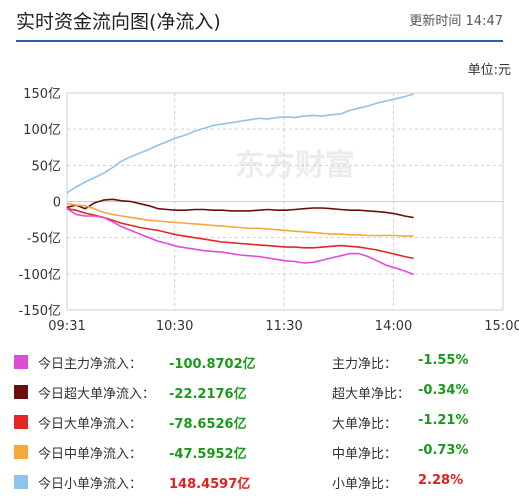 The height and width of the screenshot is (500, 519). Describe the element at coordinates (97, 394) in the screenshot. I see `legend-label-super-large: 今日超大单净流入：` at that location.